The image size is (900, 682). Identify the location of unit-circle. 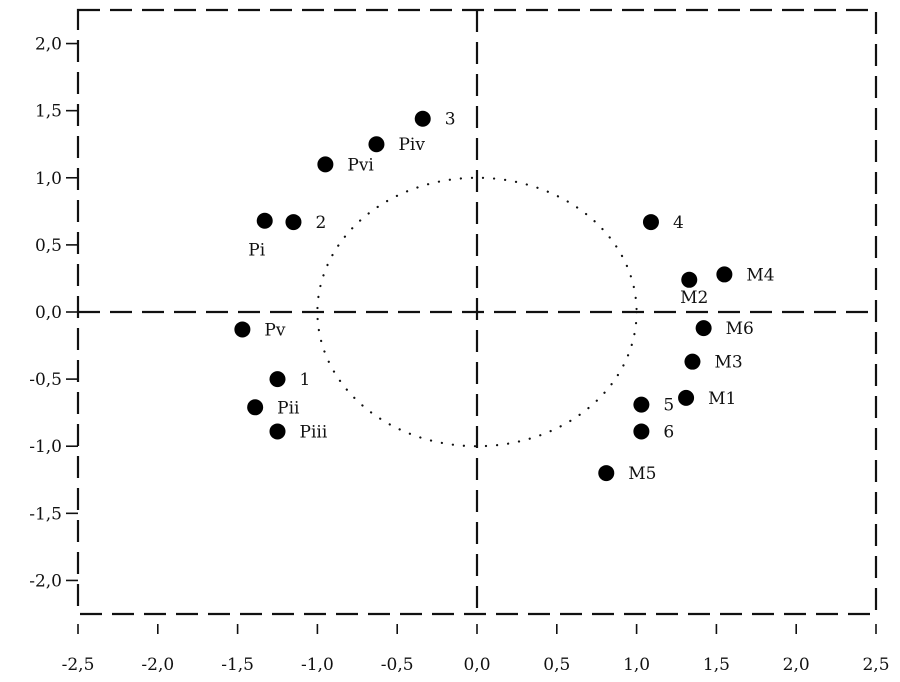
(477, 312).